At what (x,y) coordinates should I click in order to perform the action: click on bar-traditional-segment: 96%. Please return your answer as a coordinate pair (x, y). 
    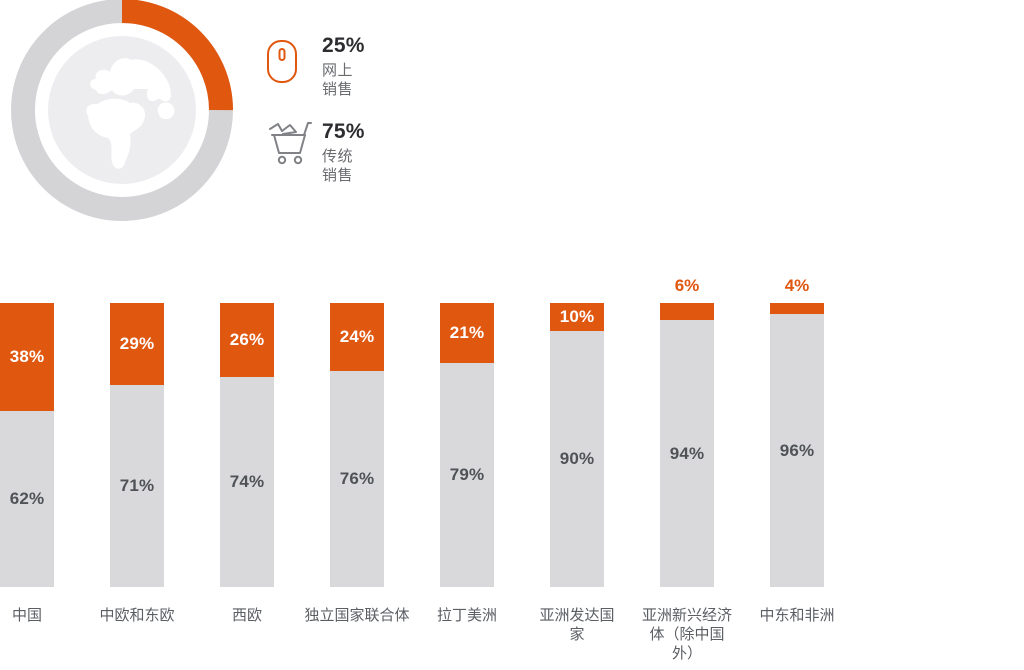
    Looking at the image, I should click on (797, 450).